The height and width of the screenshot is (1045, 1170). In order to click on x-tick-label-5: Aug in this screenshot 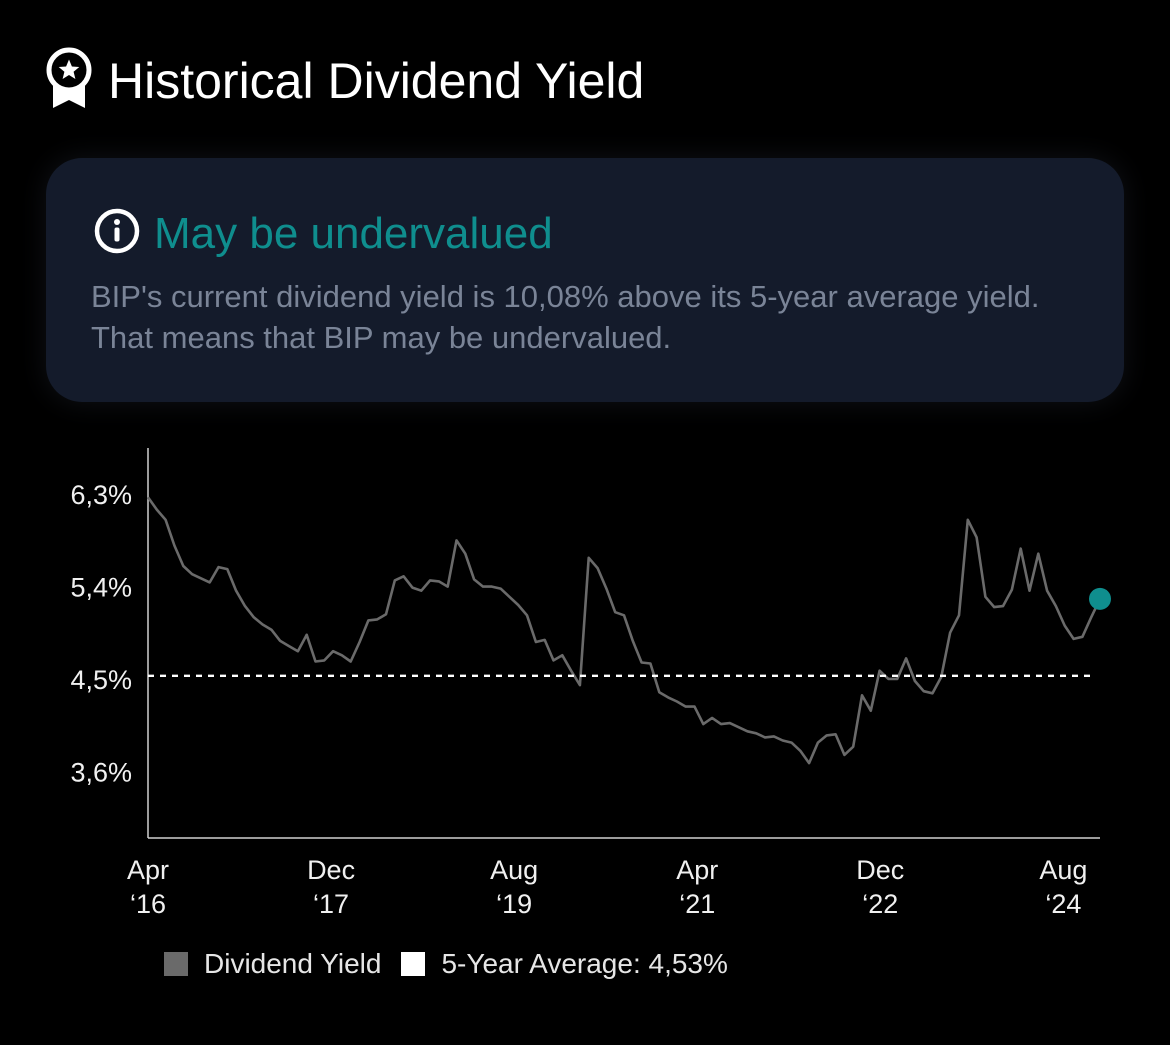, I will do `click(1063, 870)`.